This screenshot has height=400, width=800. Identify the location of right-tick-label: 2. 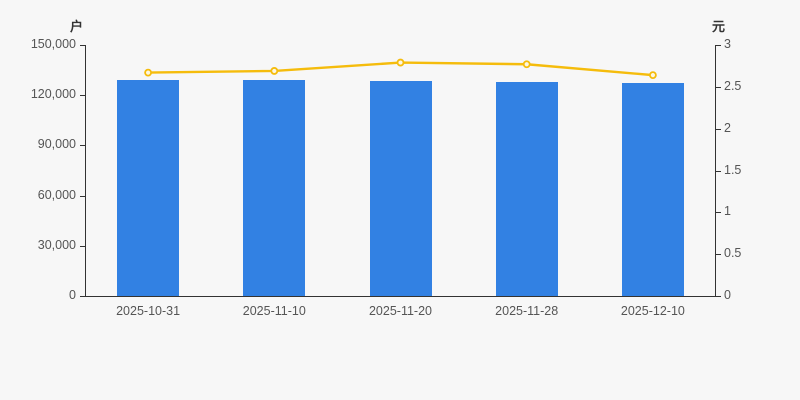
(727, 127).